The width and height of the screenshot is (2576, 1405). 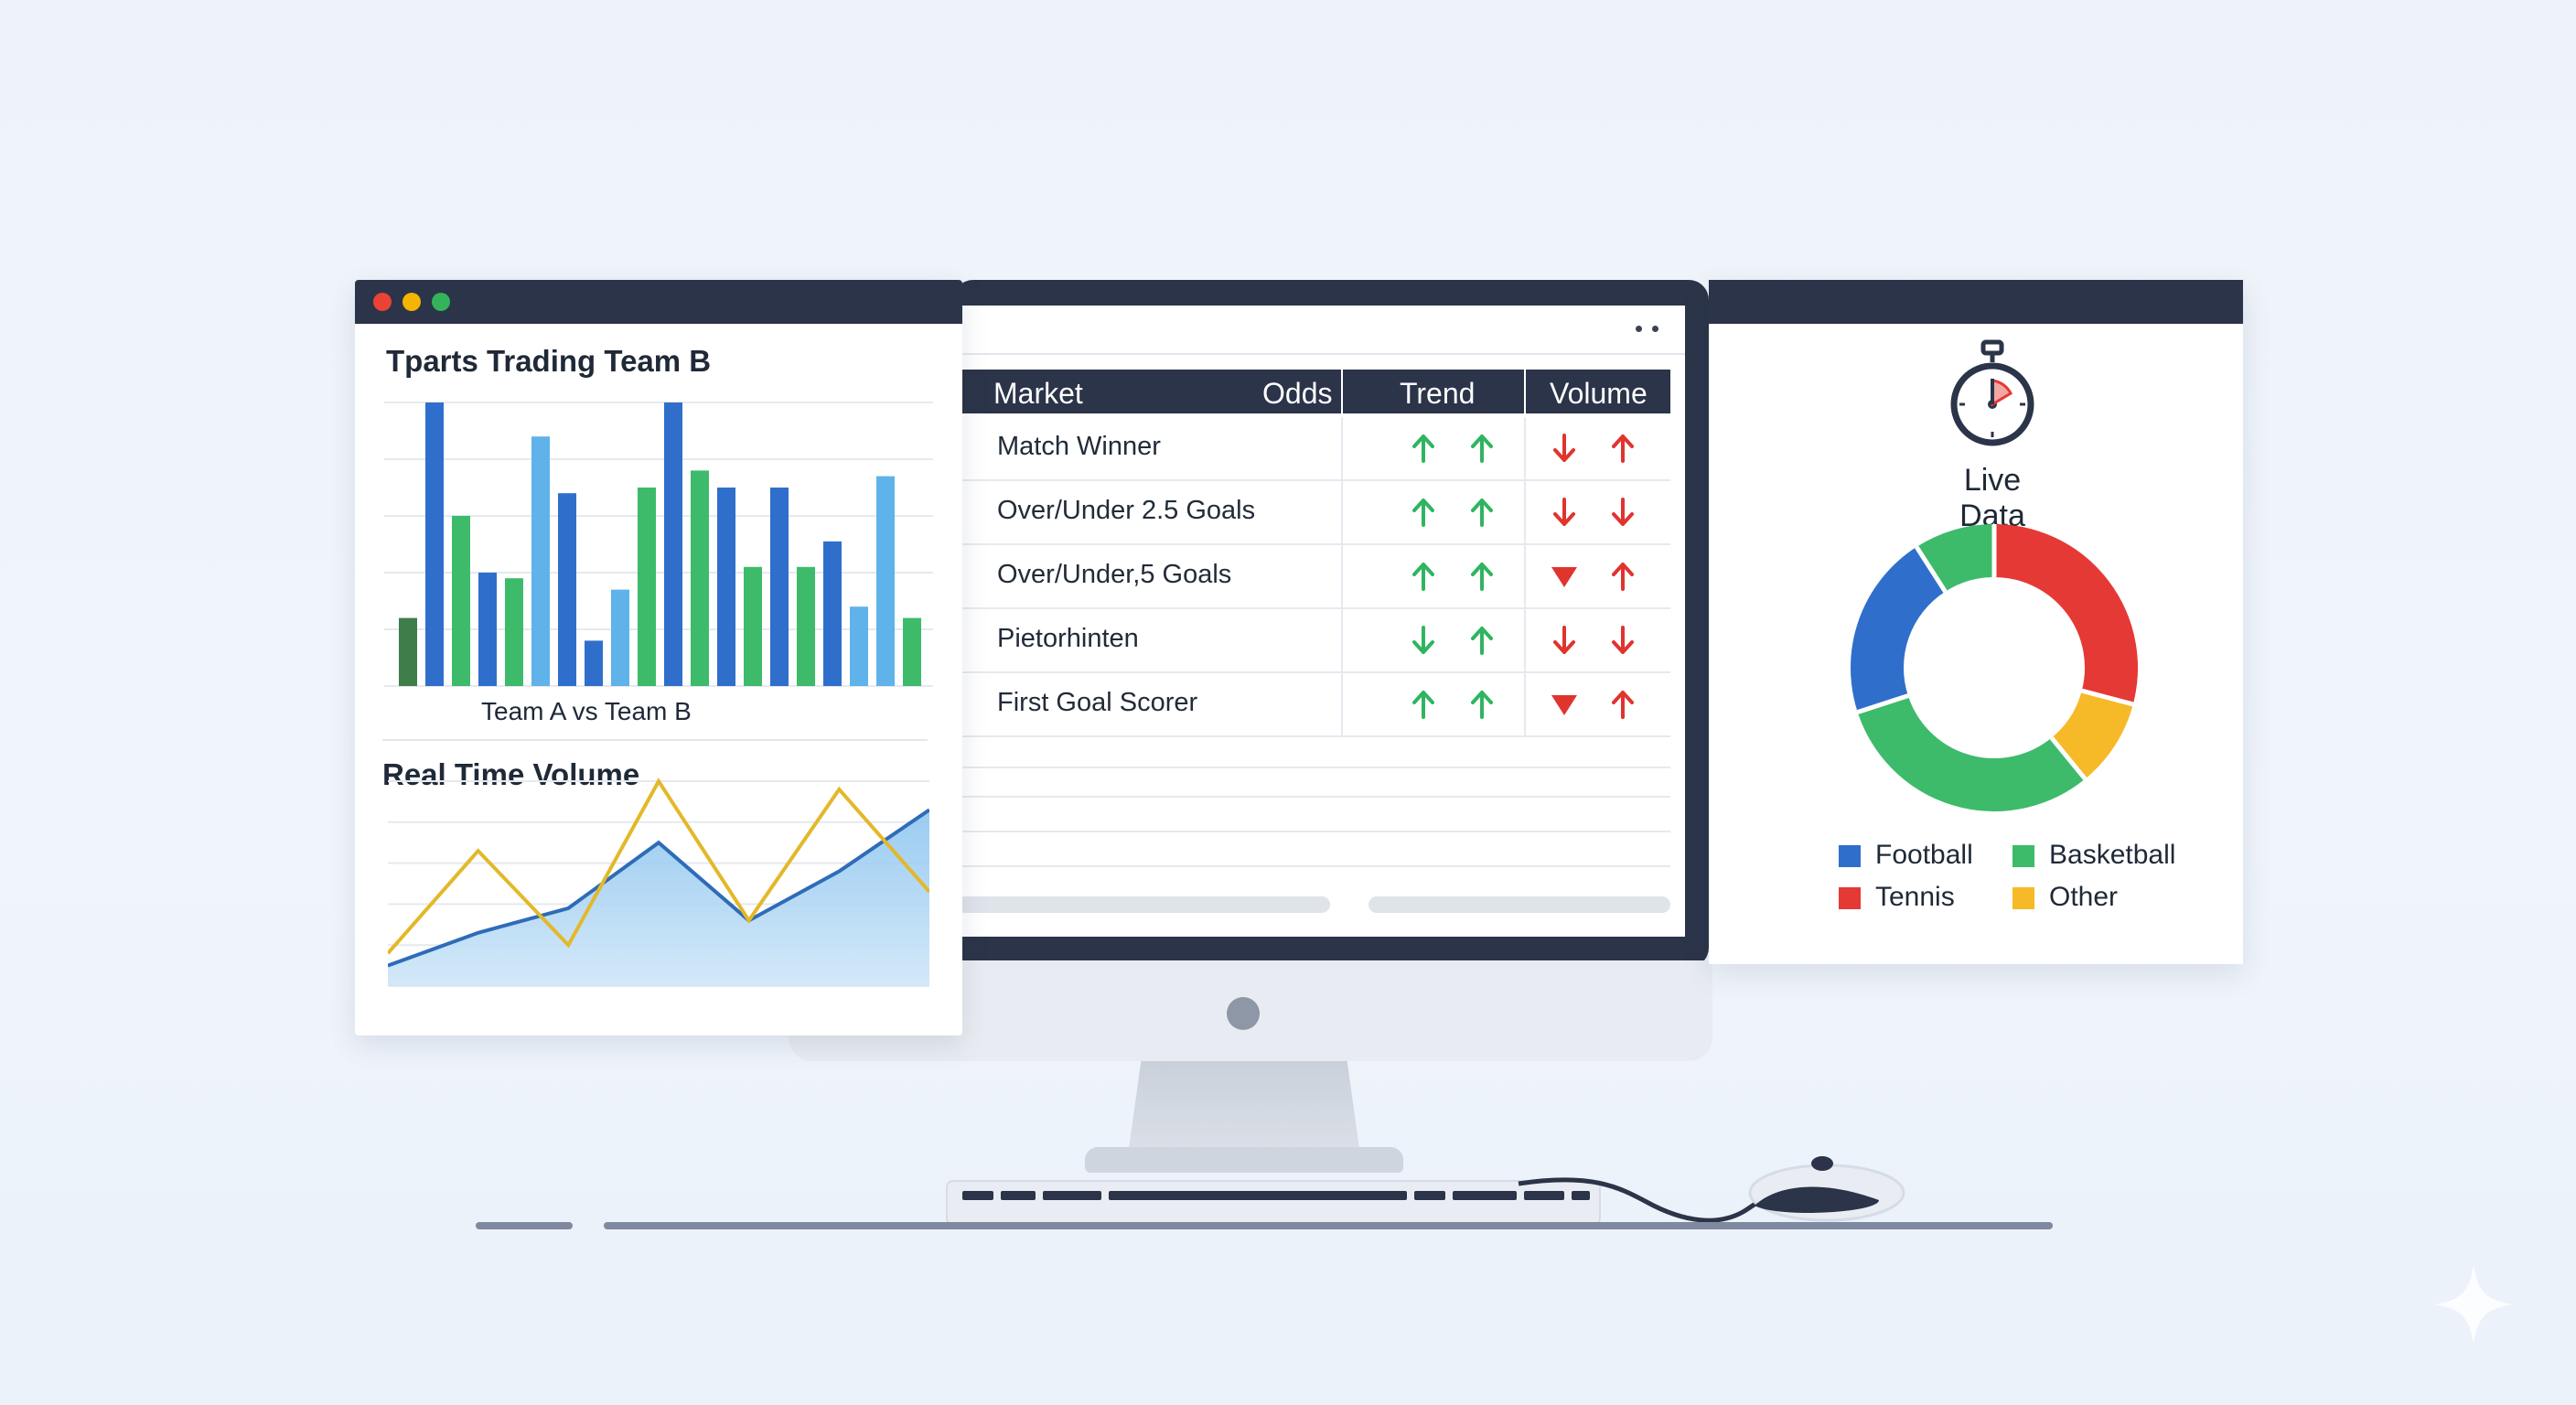 What do you see at coordinates (2474, 1304) in the screenshot?
I see `sparkle-icon` at bounding box center [2474, 1304].